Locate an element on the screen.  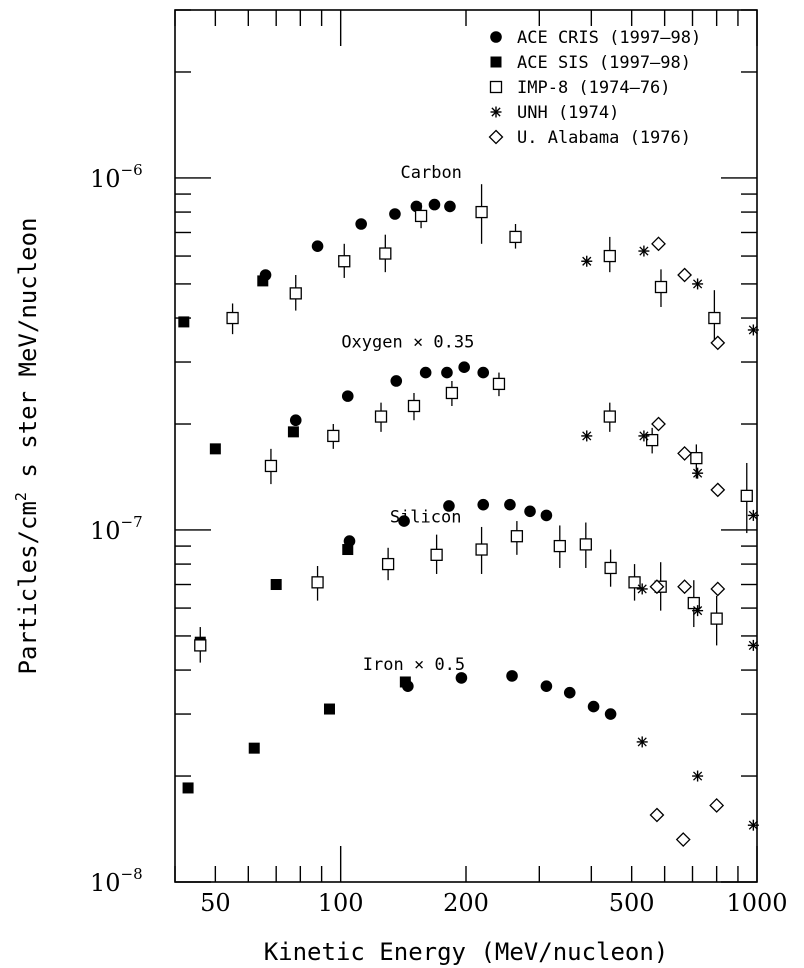
y-tick-label: 10⁻⁷ is located at coordinates (116, 529).